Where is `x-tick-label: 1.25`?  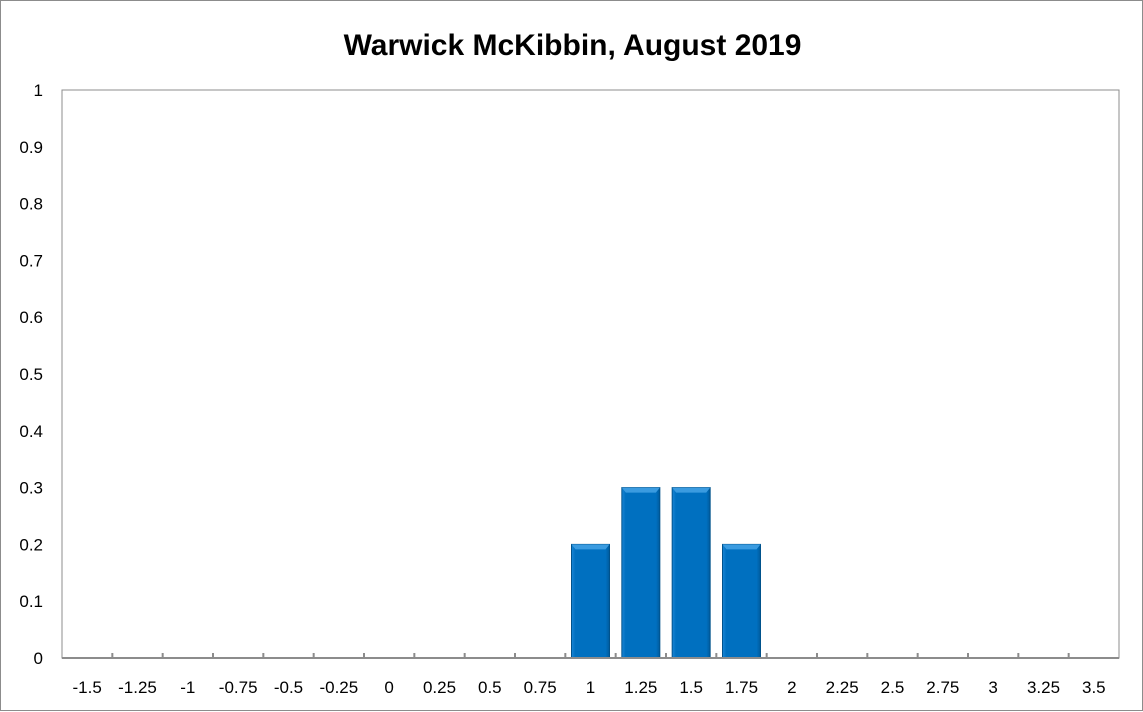 x-tick-label: 1.25 is located at coordinates (640, 687).